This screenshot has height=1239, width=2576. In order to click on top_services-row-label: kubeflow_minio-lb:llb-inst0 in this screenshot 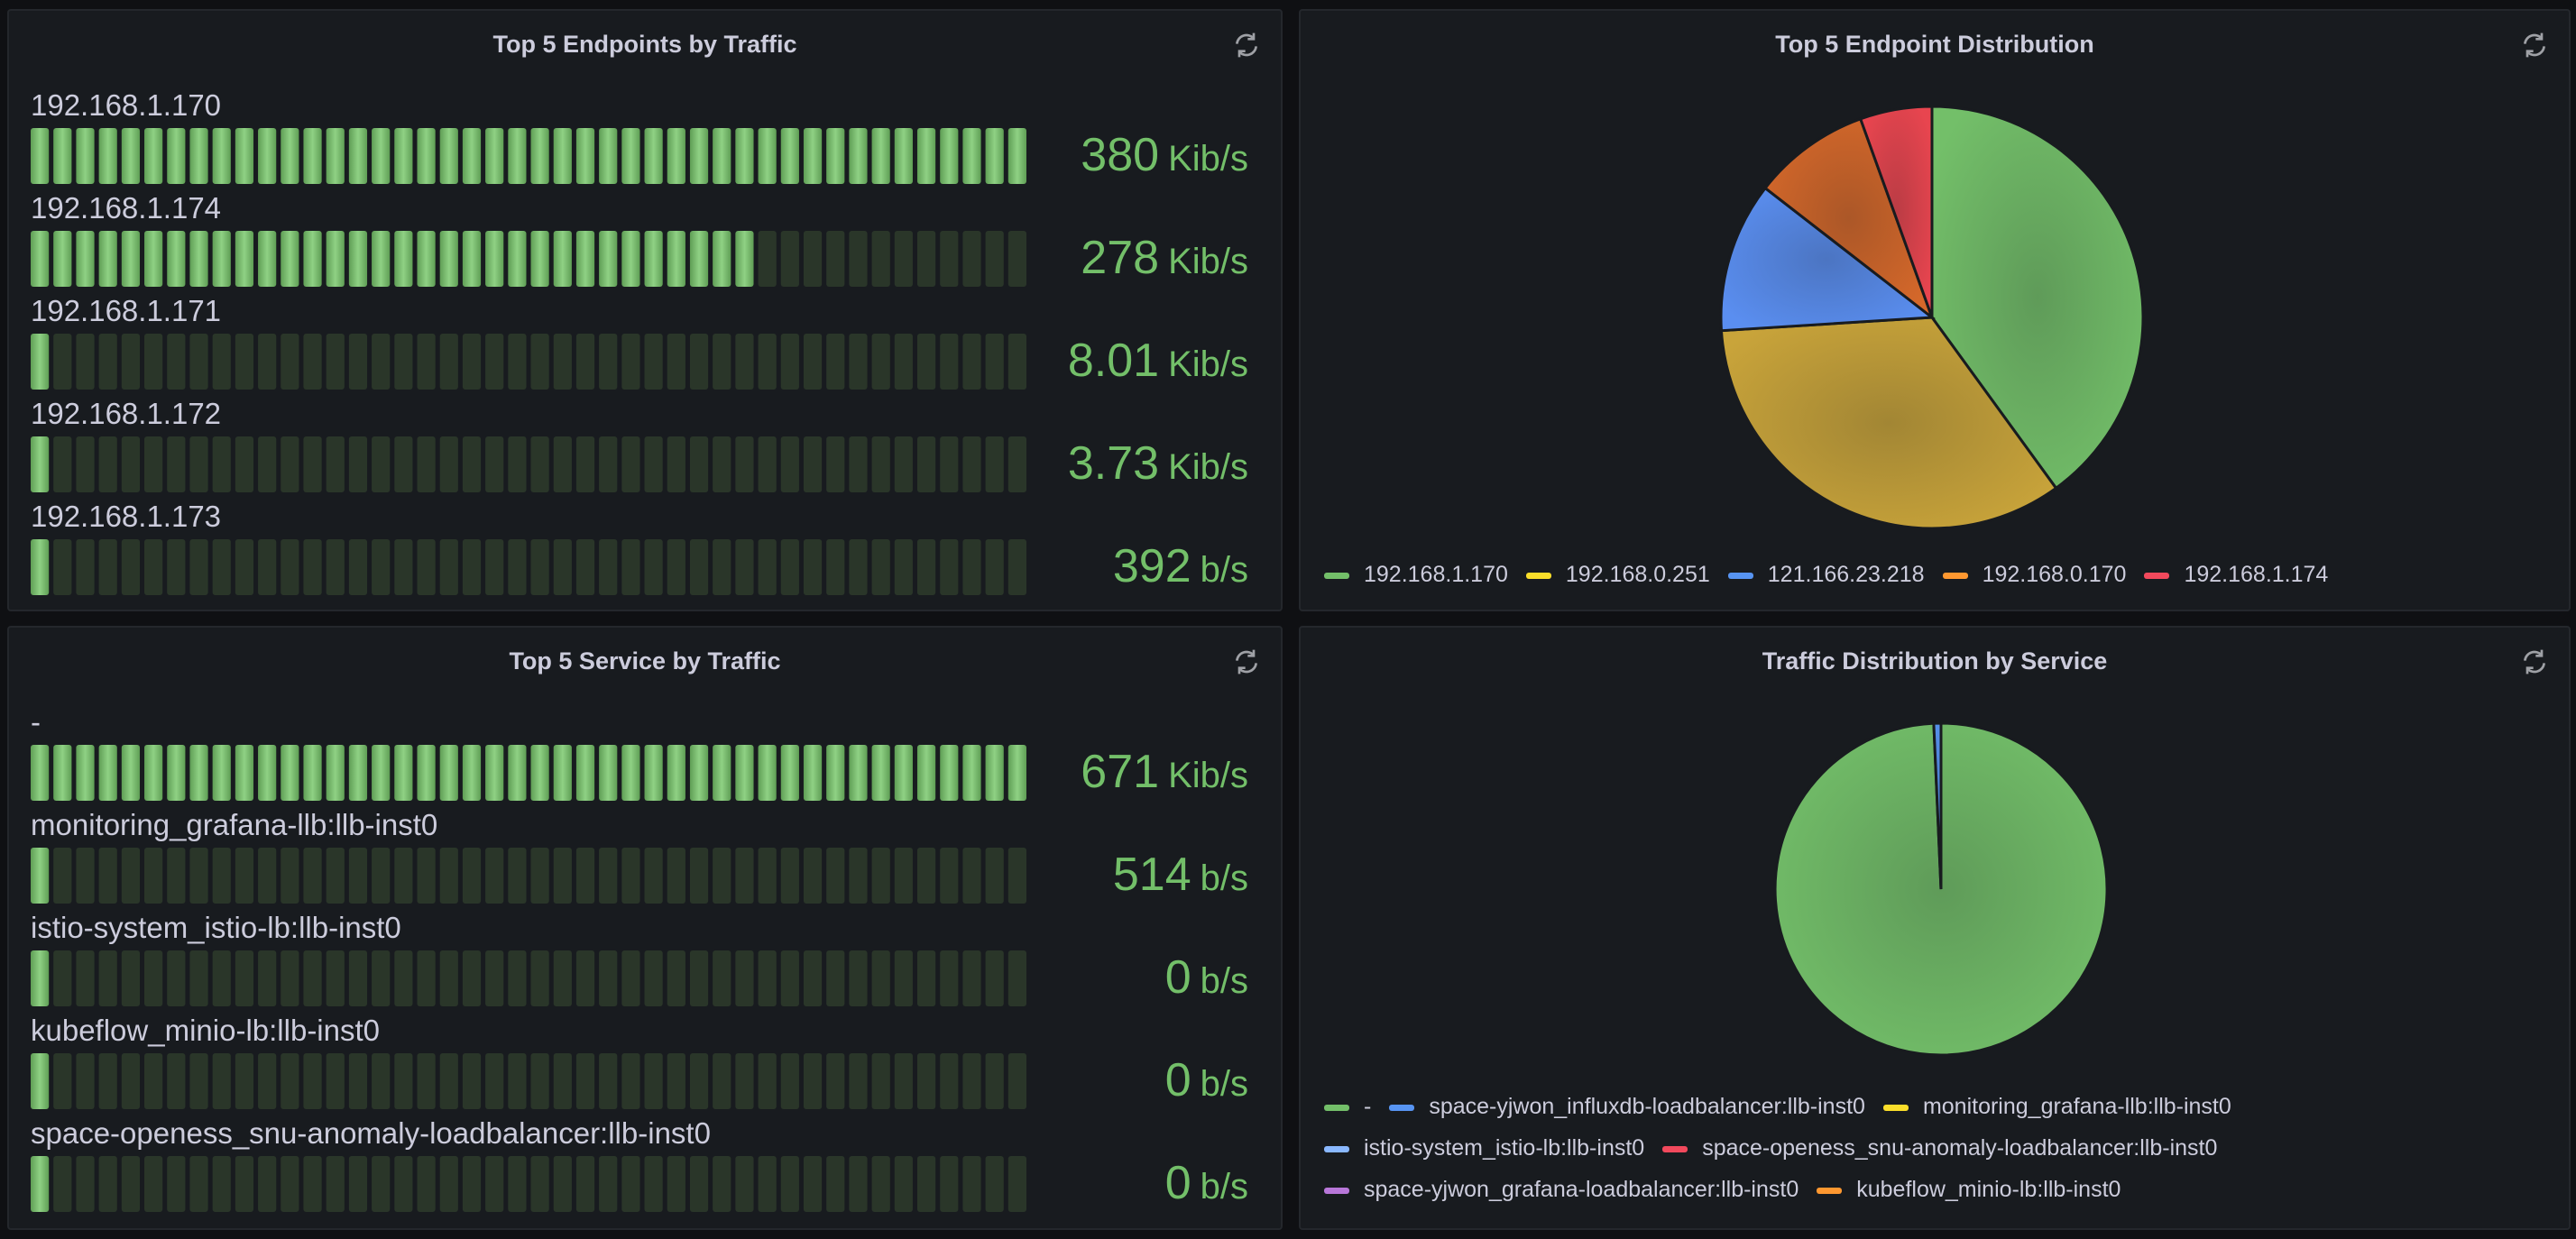, I will do `click(206, 1030)`.